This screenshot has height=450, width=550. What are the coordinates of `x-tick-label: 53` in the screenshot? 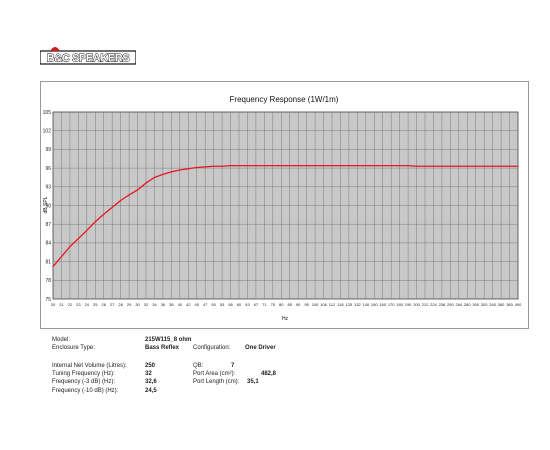 It's located at (222, 304).